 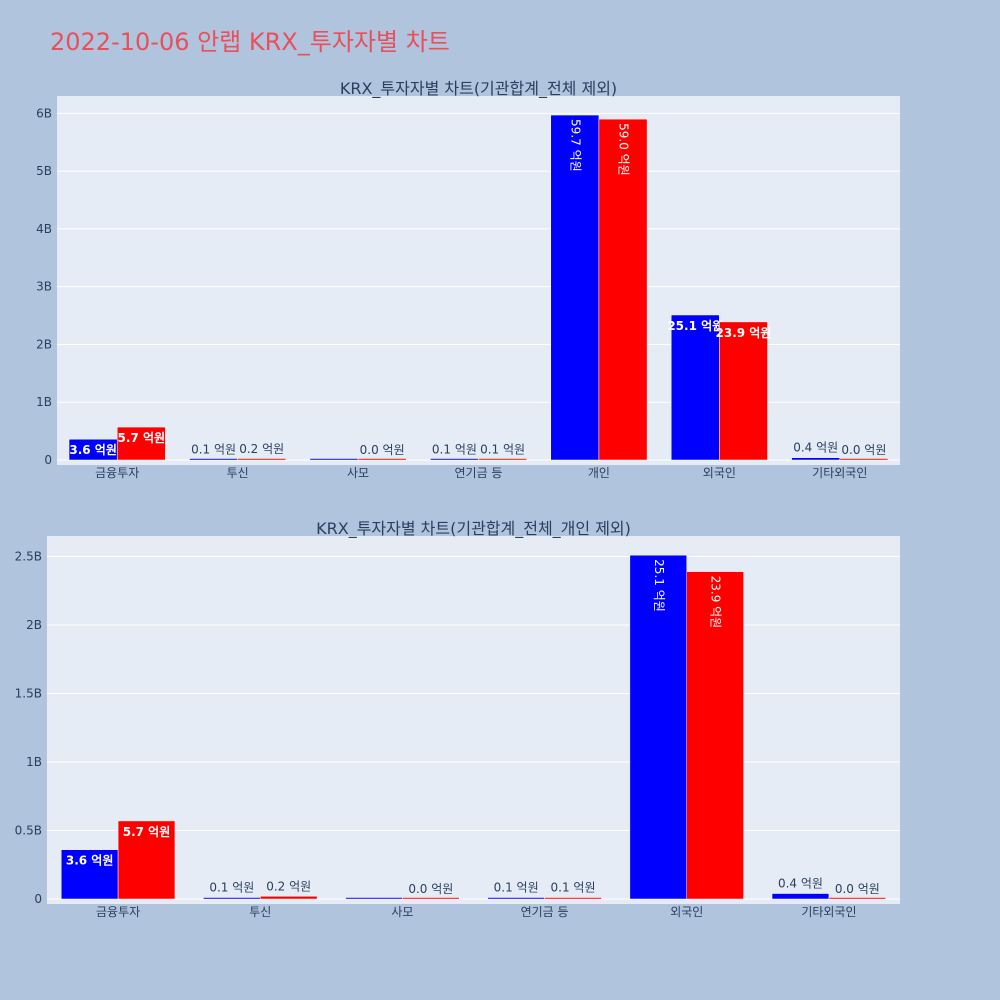 What do you see at coordinates (28, 557) in the screenshot?
I see `y-tick-label: 2.5B` at bounding box center [28, 557].